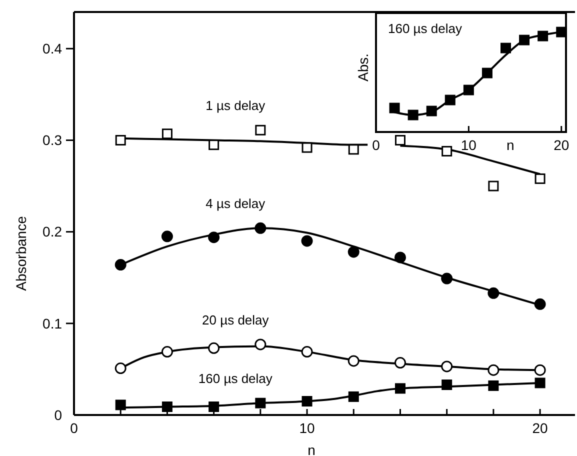 The image size is (577, 456). I want to click on series-label: 1 µs delay, so click(236, 106).